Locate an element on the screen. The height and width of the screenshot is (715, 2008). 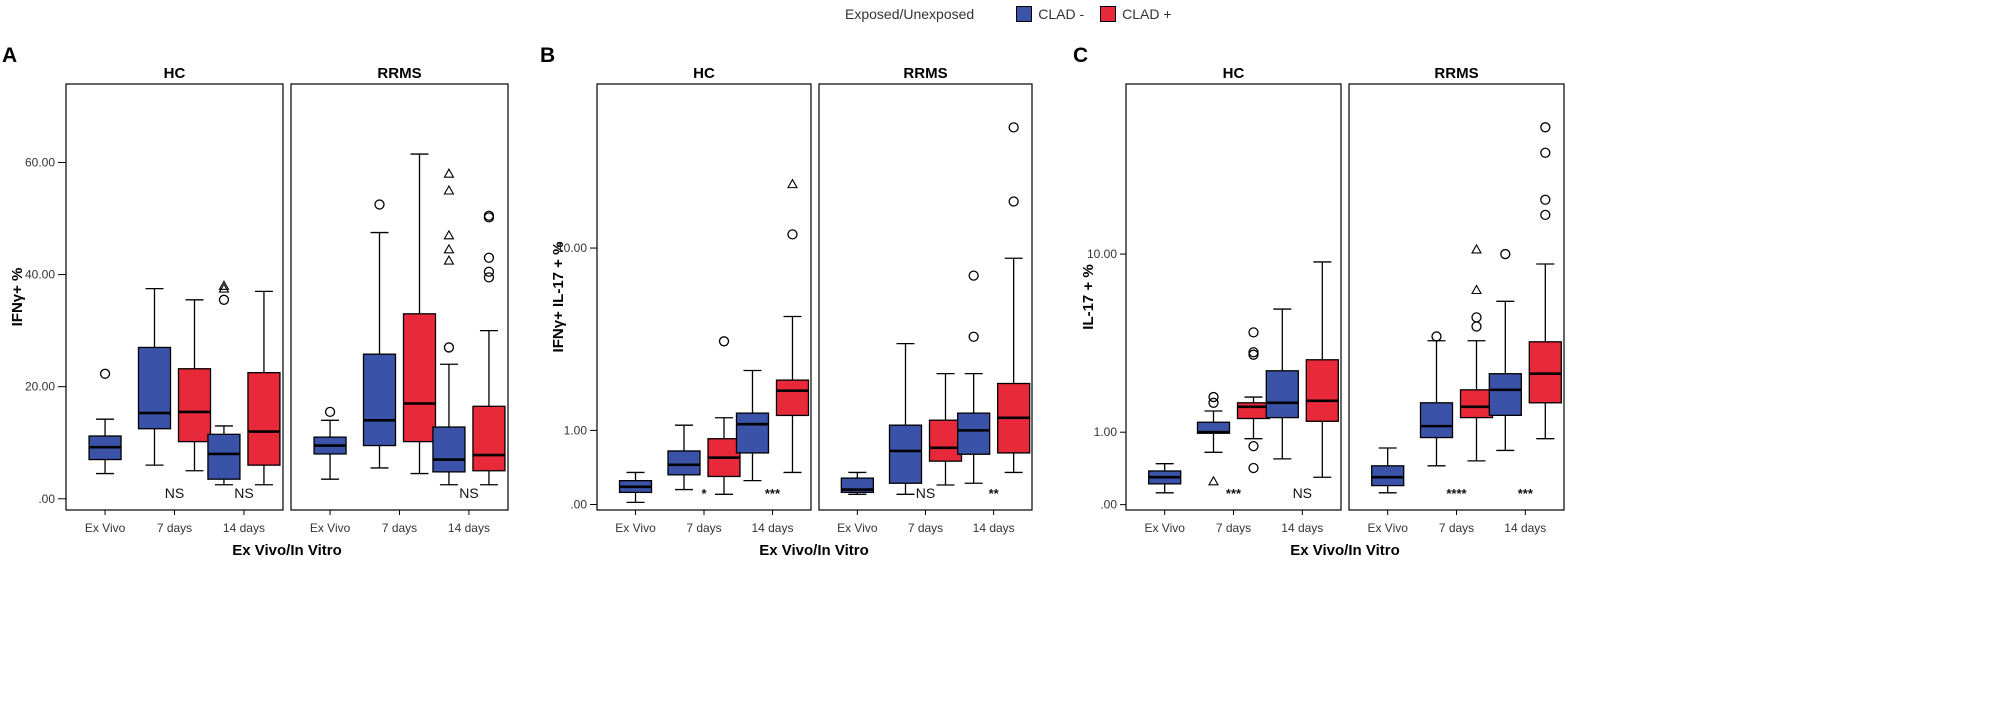
panel-b-facet-rrms-xtick-label: Ex Vivo is located at coordinates (857, 528).